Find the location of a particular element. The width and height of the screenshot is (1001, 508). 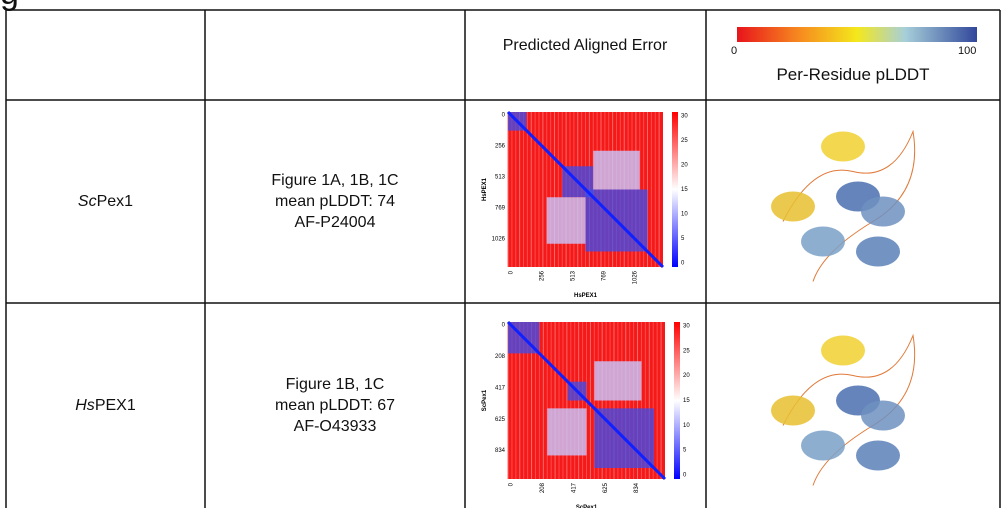

row-name: ScPex1 is located at coordinates (105, 201).